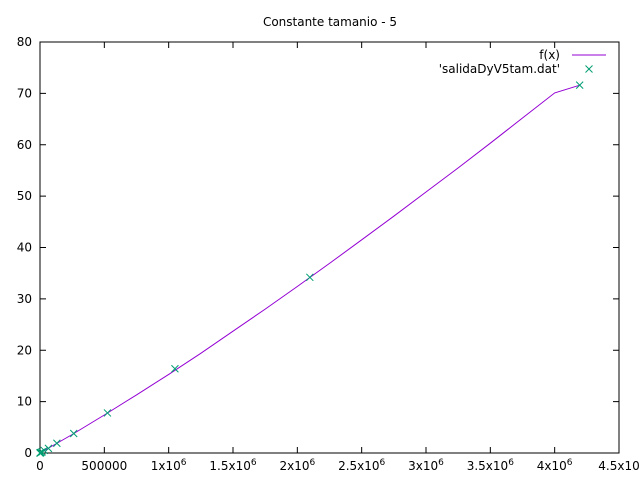 The height and width of the screenshot is (480, 640). I want to click on legend-label: f(x), so click(549, 55).